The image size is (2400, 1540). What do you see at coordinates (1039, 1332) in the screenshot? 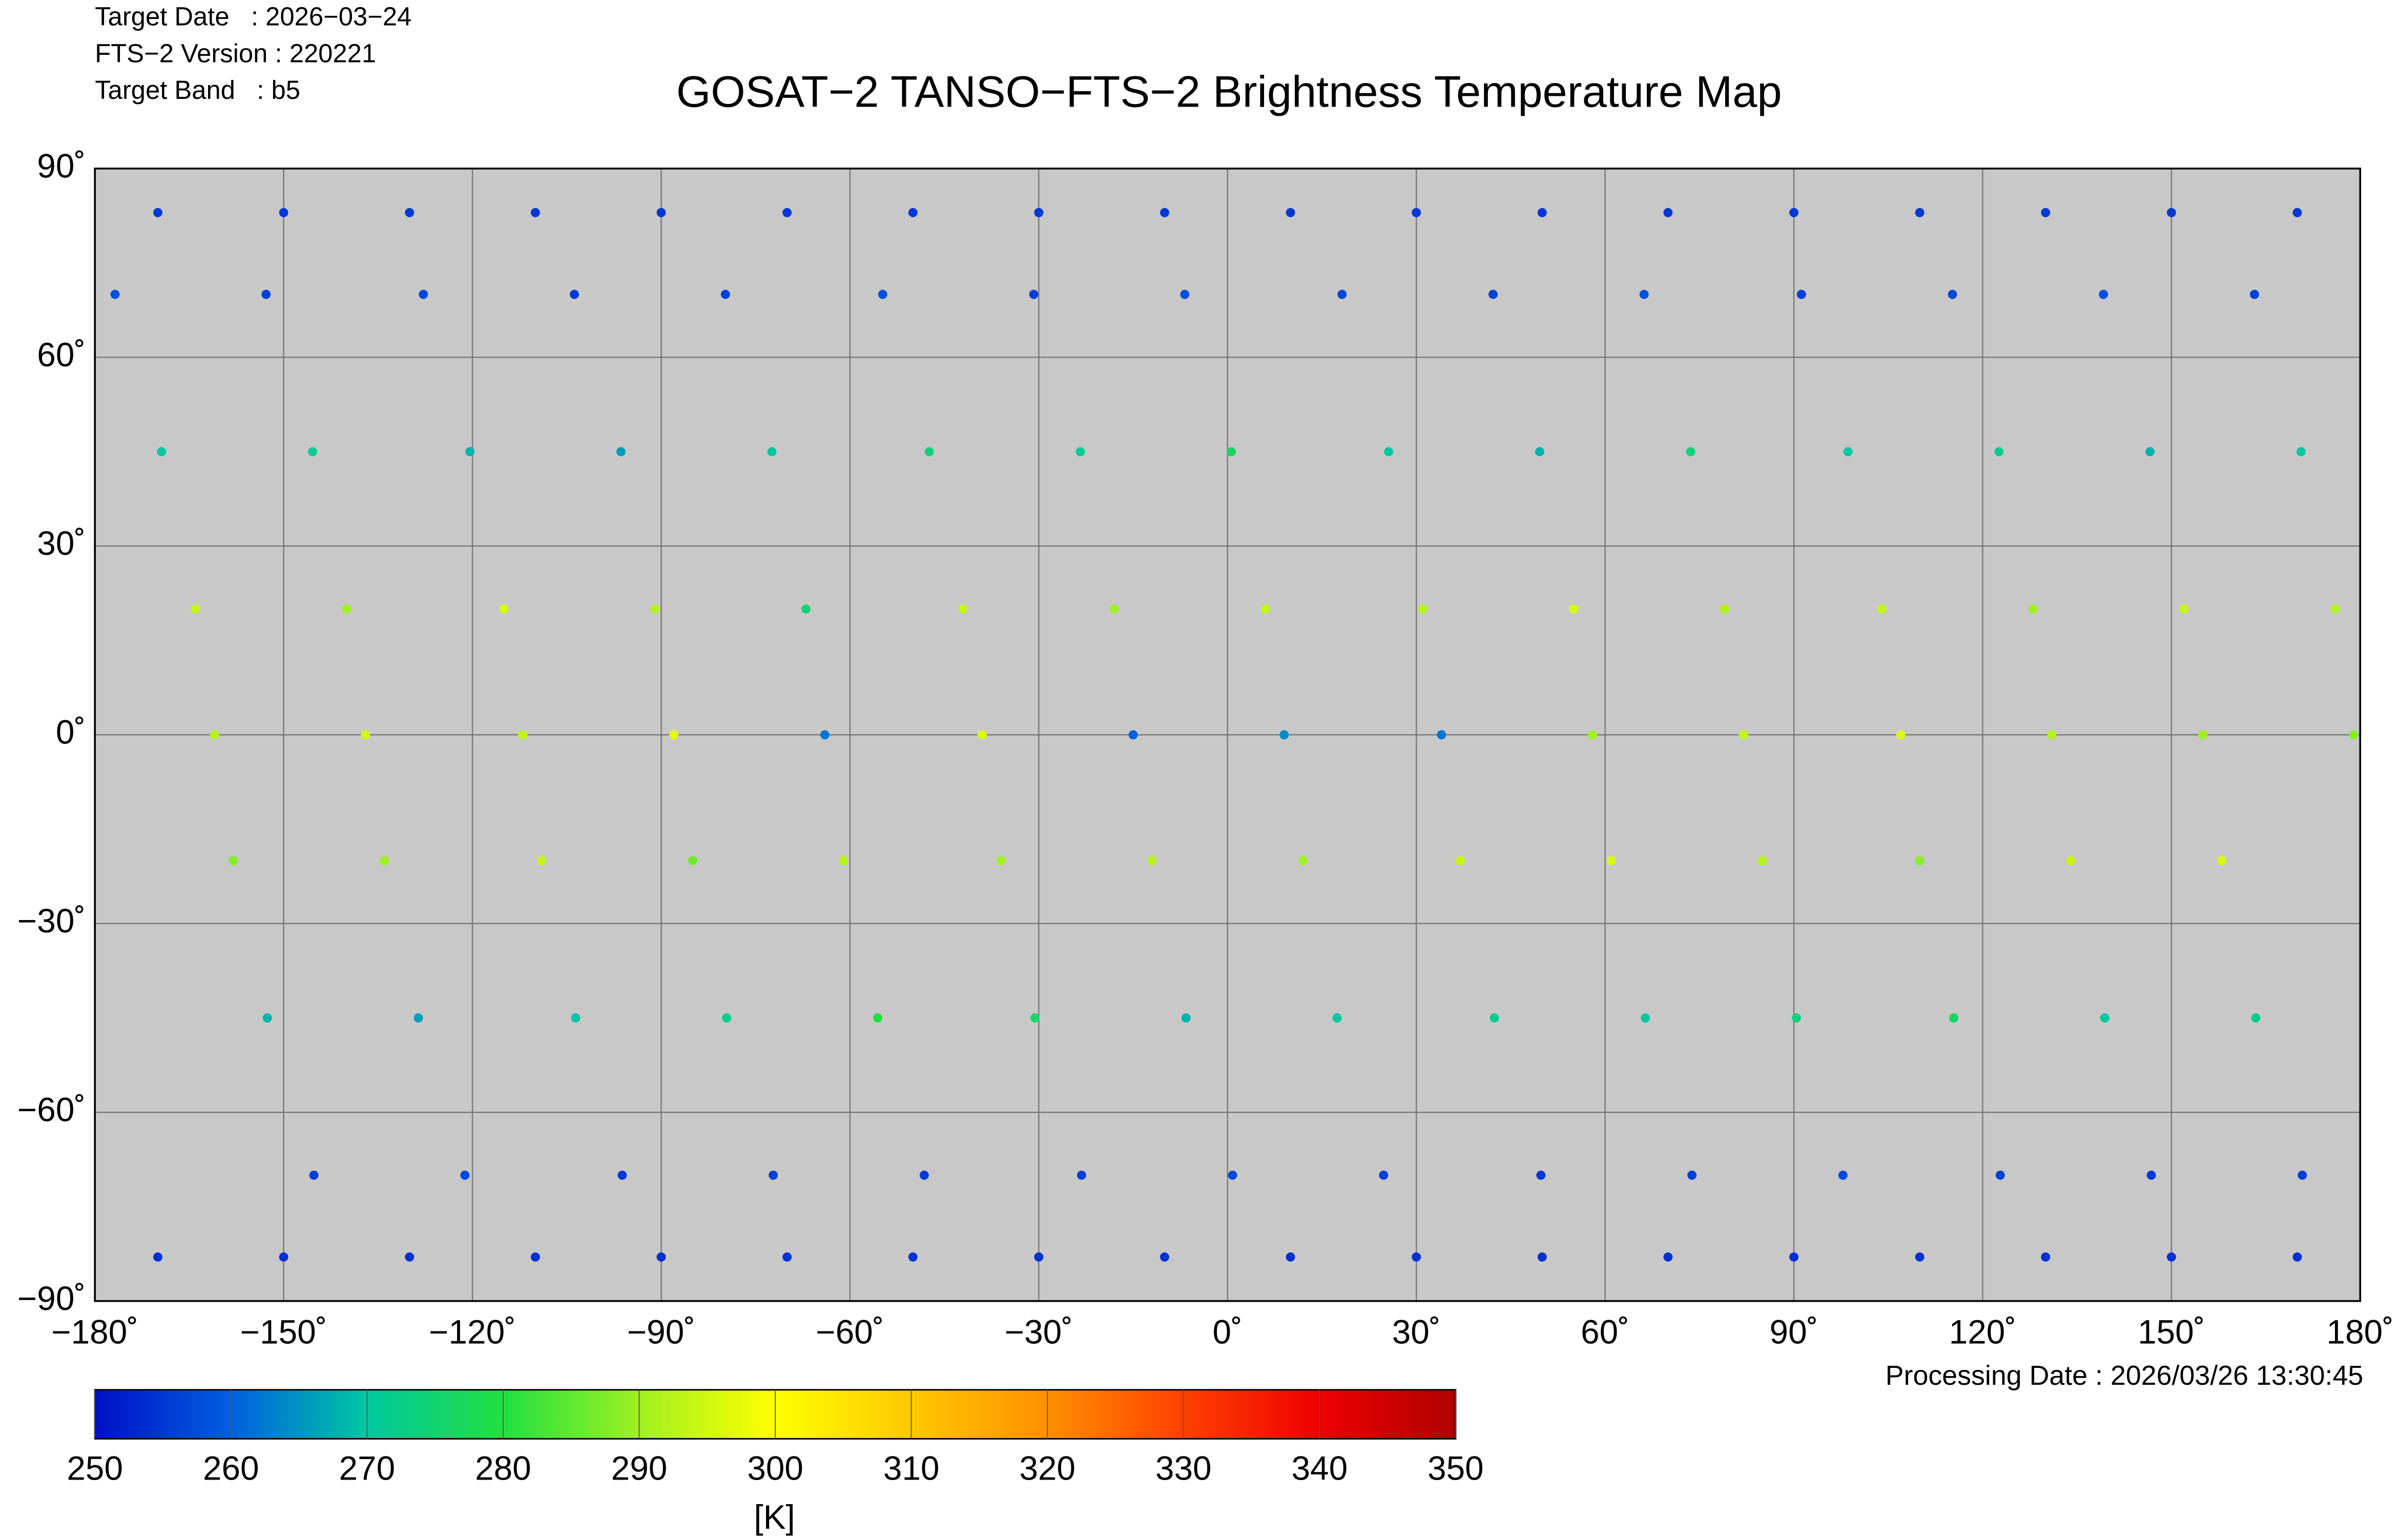
I see `x-tick-label: −30˚` at bounding box center [1039, 1332].